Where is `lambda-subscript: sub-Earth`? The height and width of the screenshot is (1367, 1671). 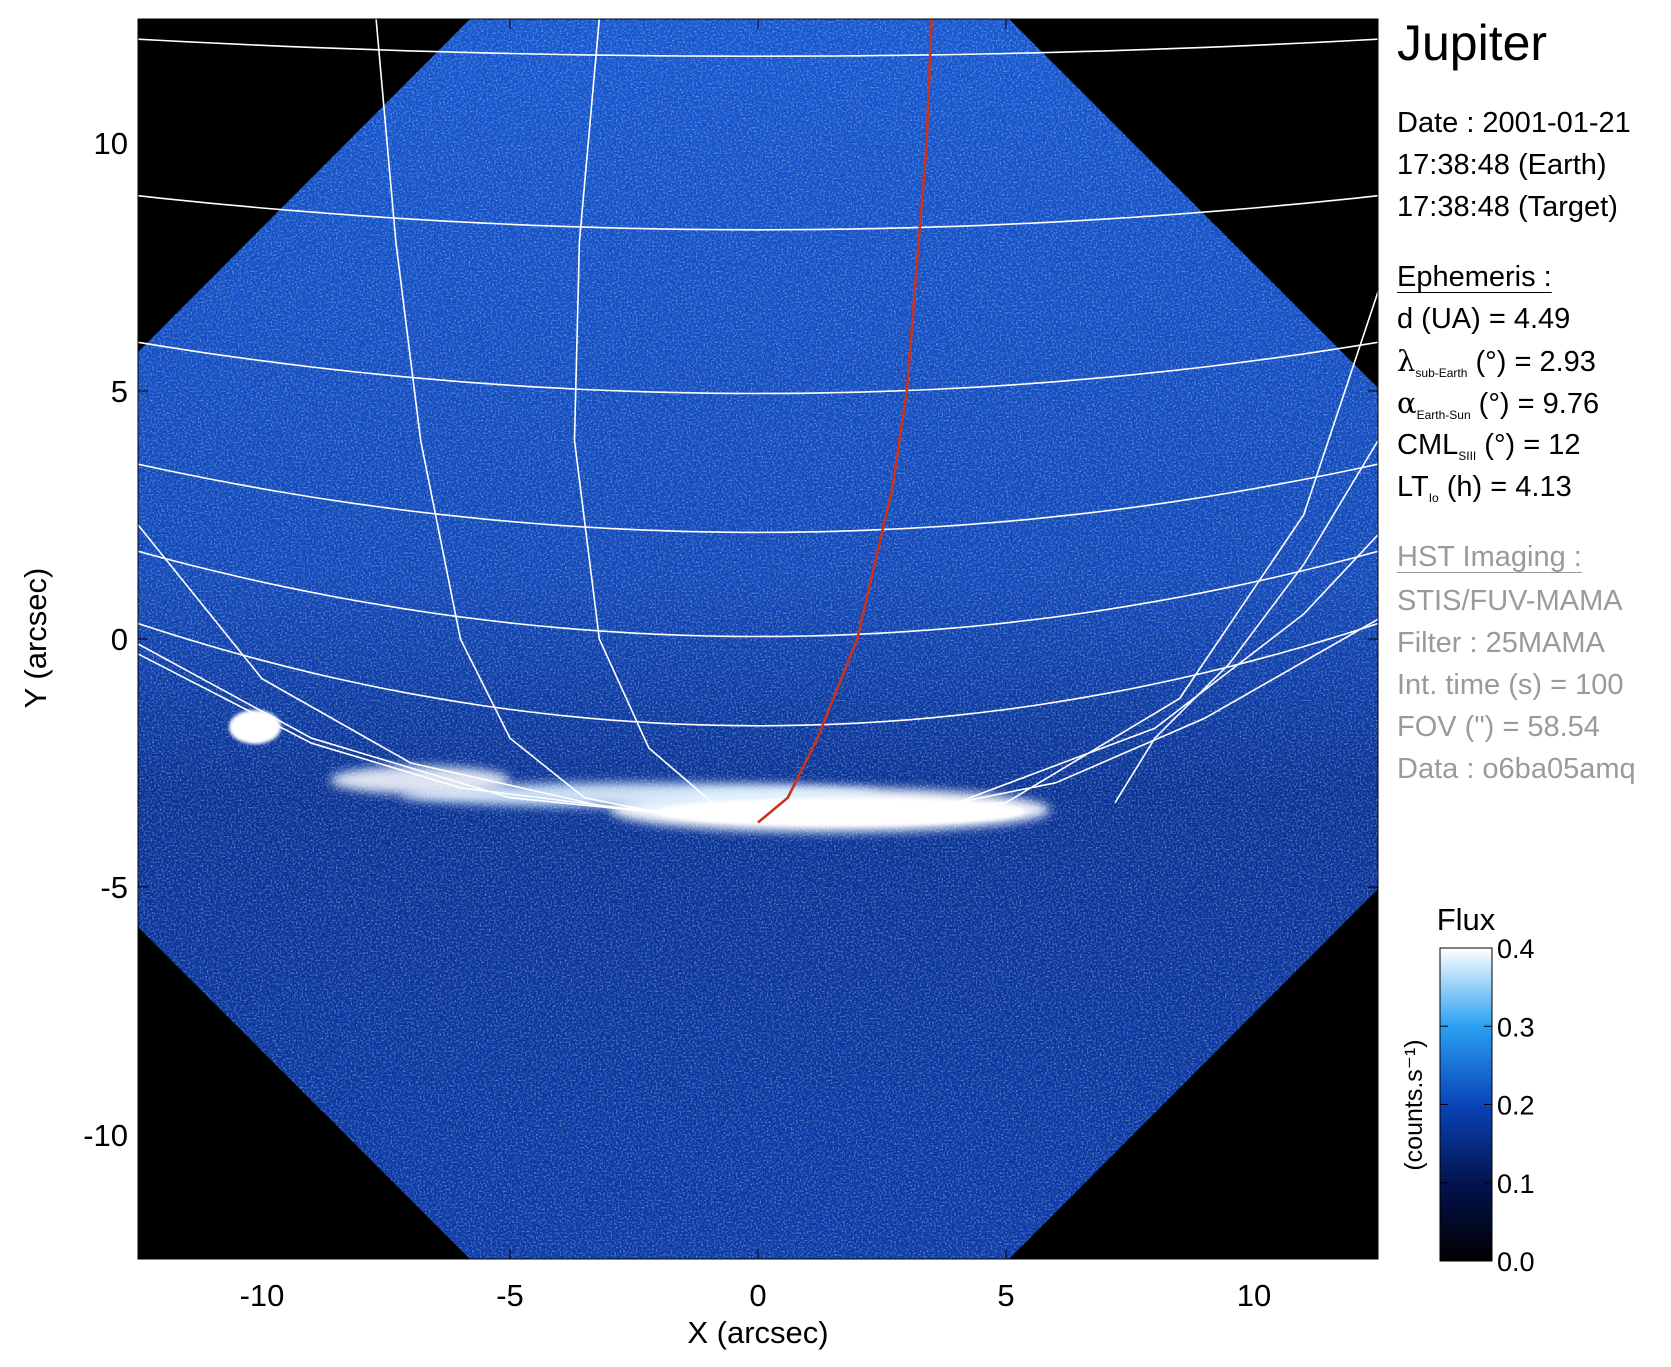
lambda-subscript: sub-Earth is located at coordinates (1441, 373).